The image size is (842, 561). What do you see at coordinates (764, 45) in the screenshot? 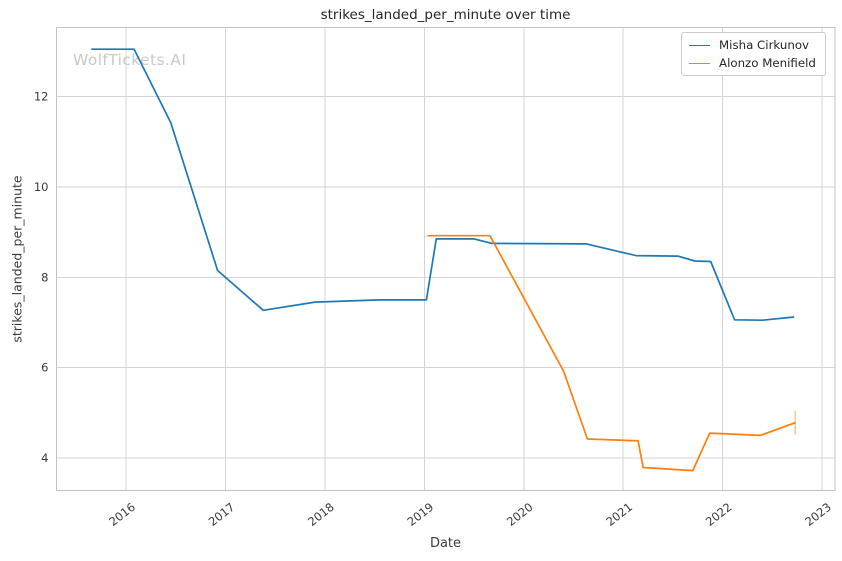
I see `legend-label: Misha Cirkunov` at bounding box center [764, 45].